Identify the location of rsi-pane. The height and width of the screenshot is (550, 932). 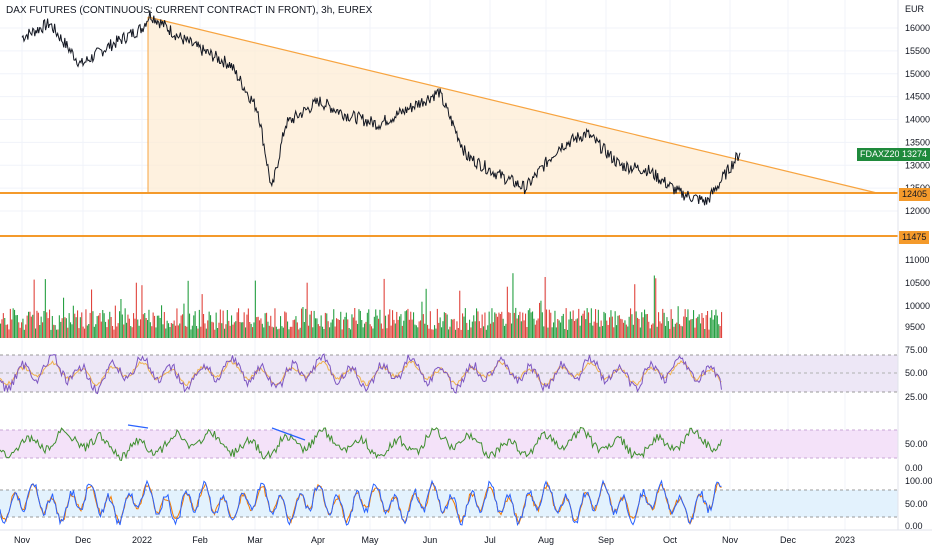
(449, 374).